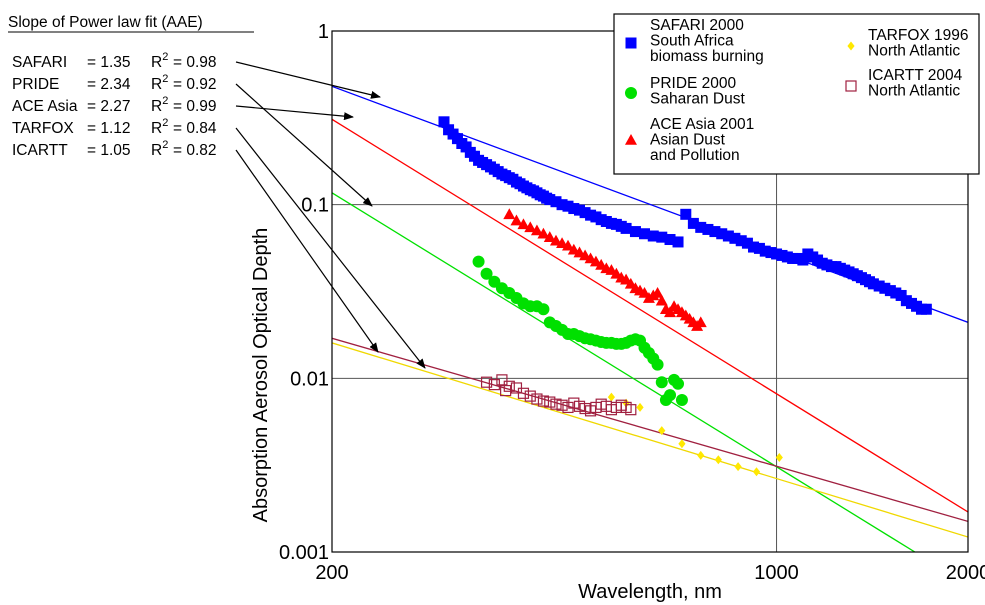 The image size is (985, 605). Describe the element at coordinates (40, 150) in the screenshot. I see `annotation-name: ICARTT` at that location.